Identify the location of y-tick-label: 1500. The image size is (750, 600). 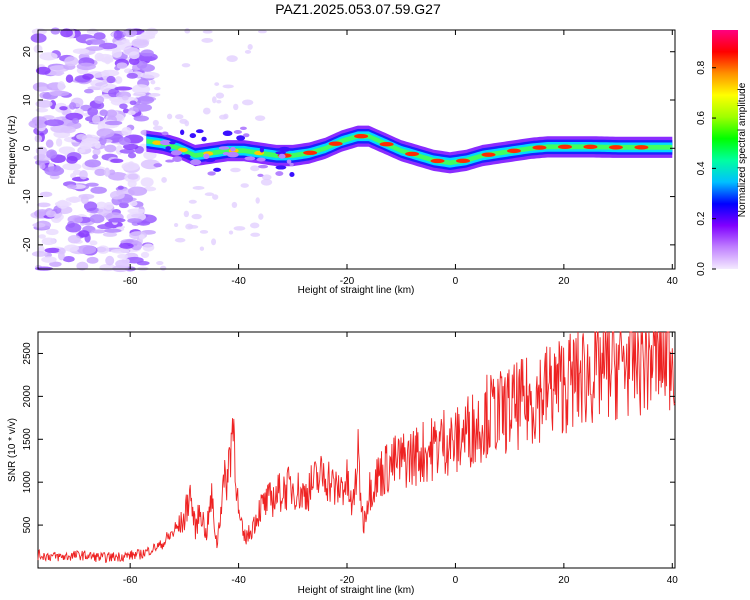
(27, 439).